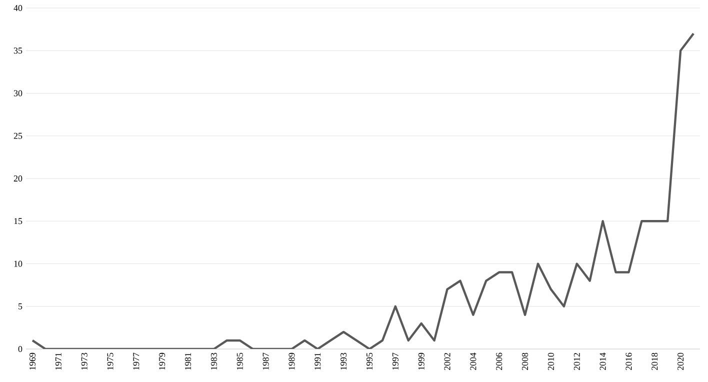  Describe the element at coordinates (343, 361) in the screenshot. I see `x-tick-label: 1993` at that location.